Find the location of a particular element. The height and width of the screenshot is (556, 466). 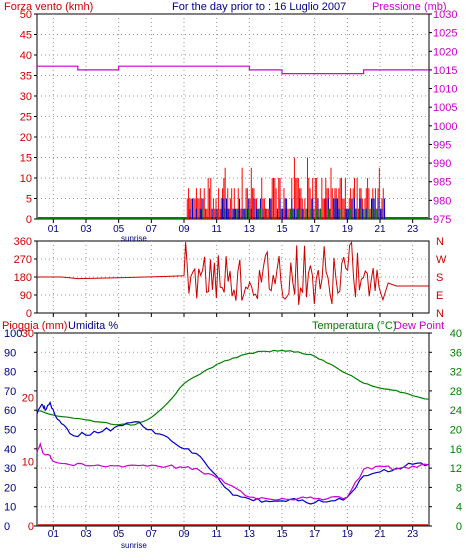

temperature-y-tick-label: 8 is located at coordinates (459, 488).